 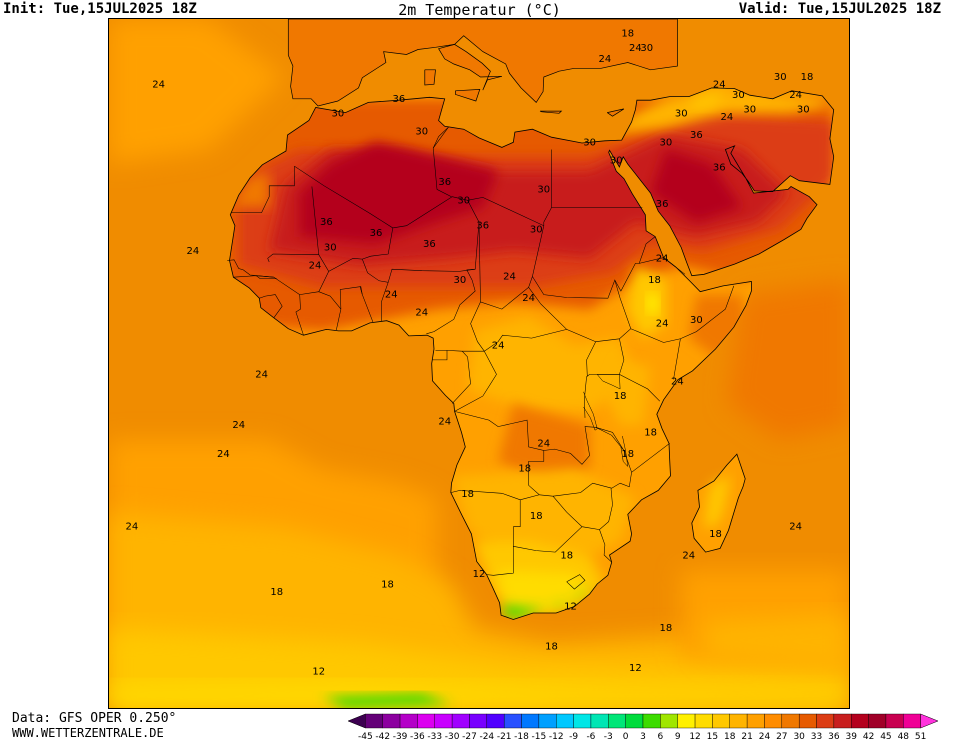 What do you see at coordinates (712, 736) in the screenshot?
I see `legend-tick-label: 15` at bounding box center [712, 736].